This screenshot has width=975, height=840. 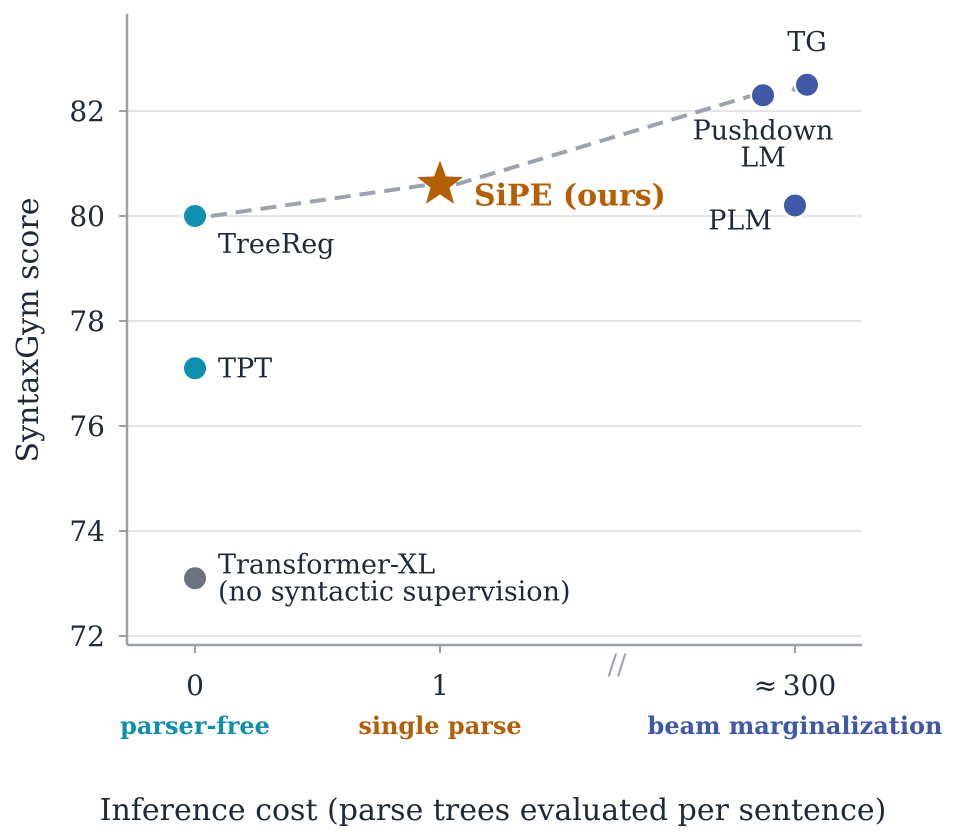 What do you see at coordinates (87, 111) in the screenshot?
I see `y-tick-label: 82` at bounding box center [87, 111].